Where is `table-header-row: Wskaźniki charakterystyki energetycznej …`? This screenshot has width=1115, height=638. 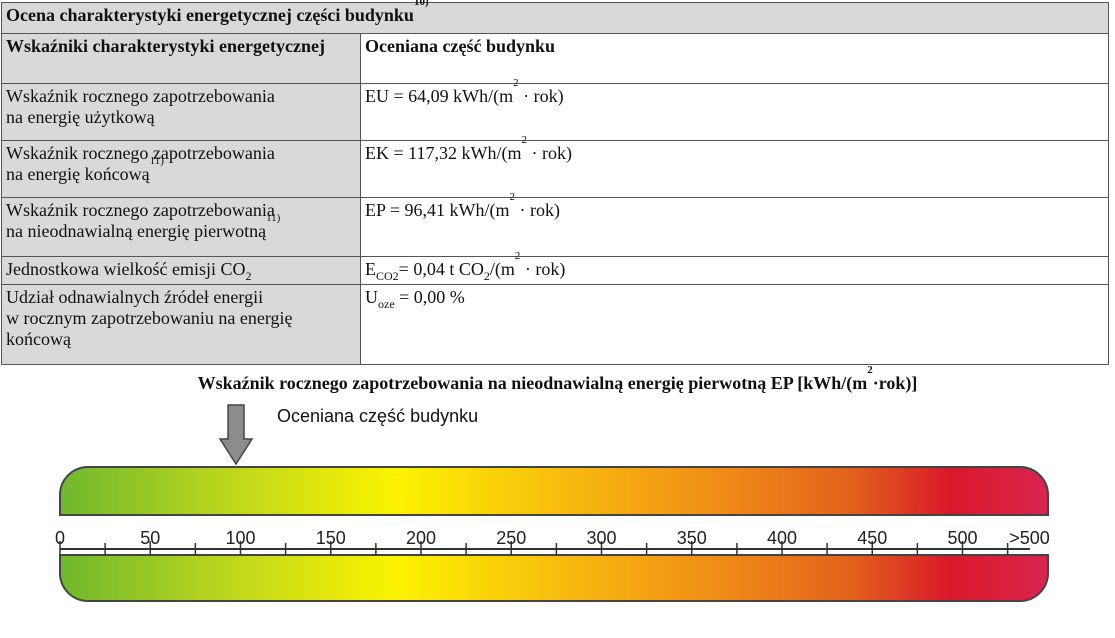
table-header-row: Wskaźniki charakterystyki energetycznej … is located at coordinates (555, 58).